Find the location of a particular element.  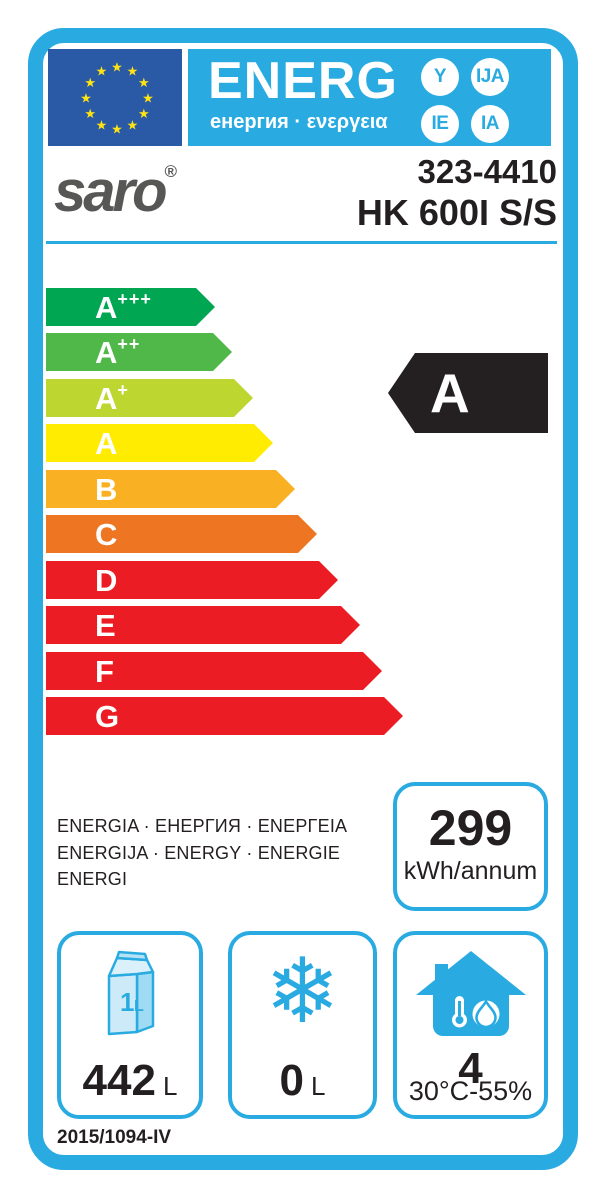

energy-class-letter: F is located at coordinates (104, 671).